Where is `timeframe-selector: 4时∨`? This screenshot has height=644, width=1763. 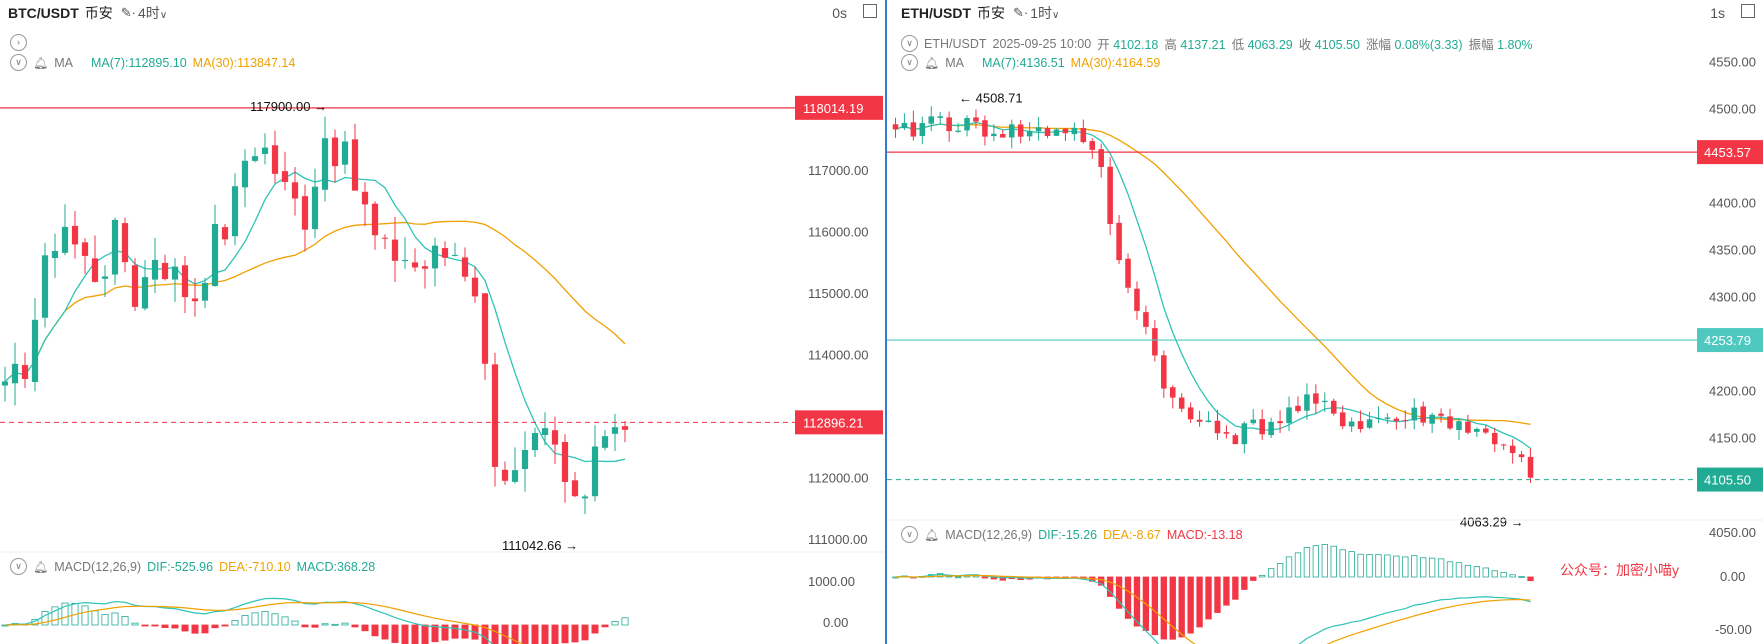 timeframe-selector: 4时∨ is located at coordinates (152, 13).